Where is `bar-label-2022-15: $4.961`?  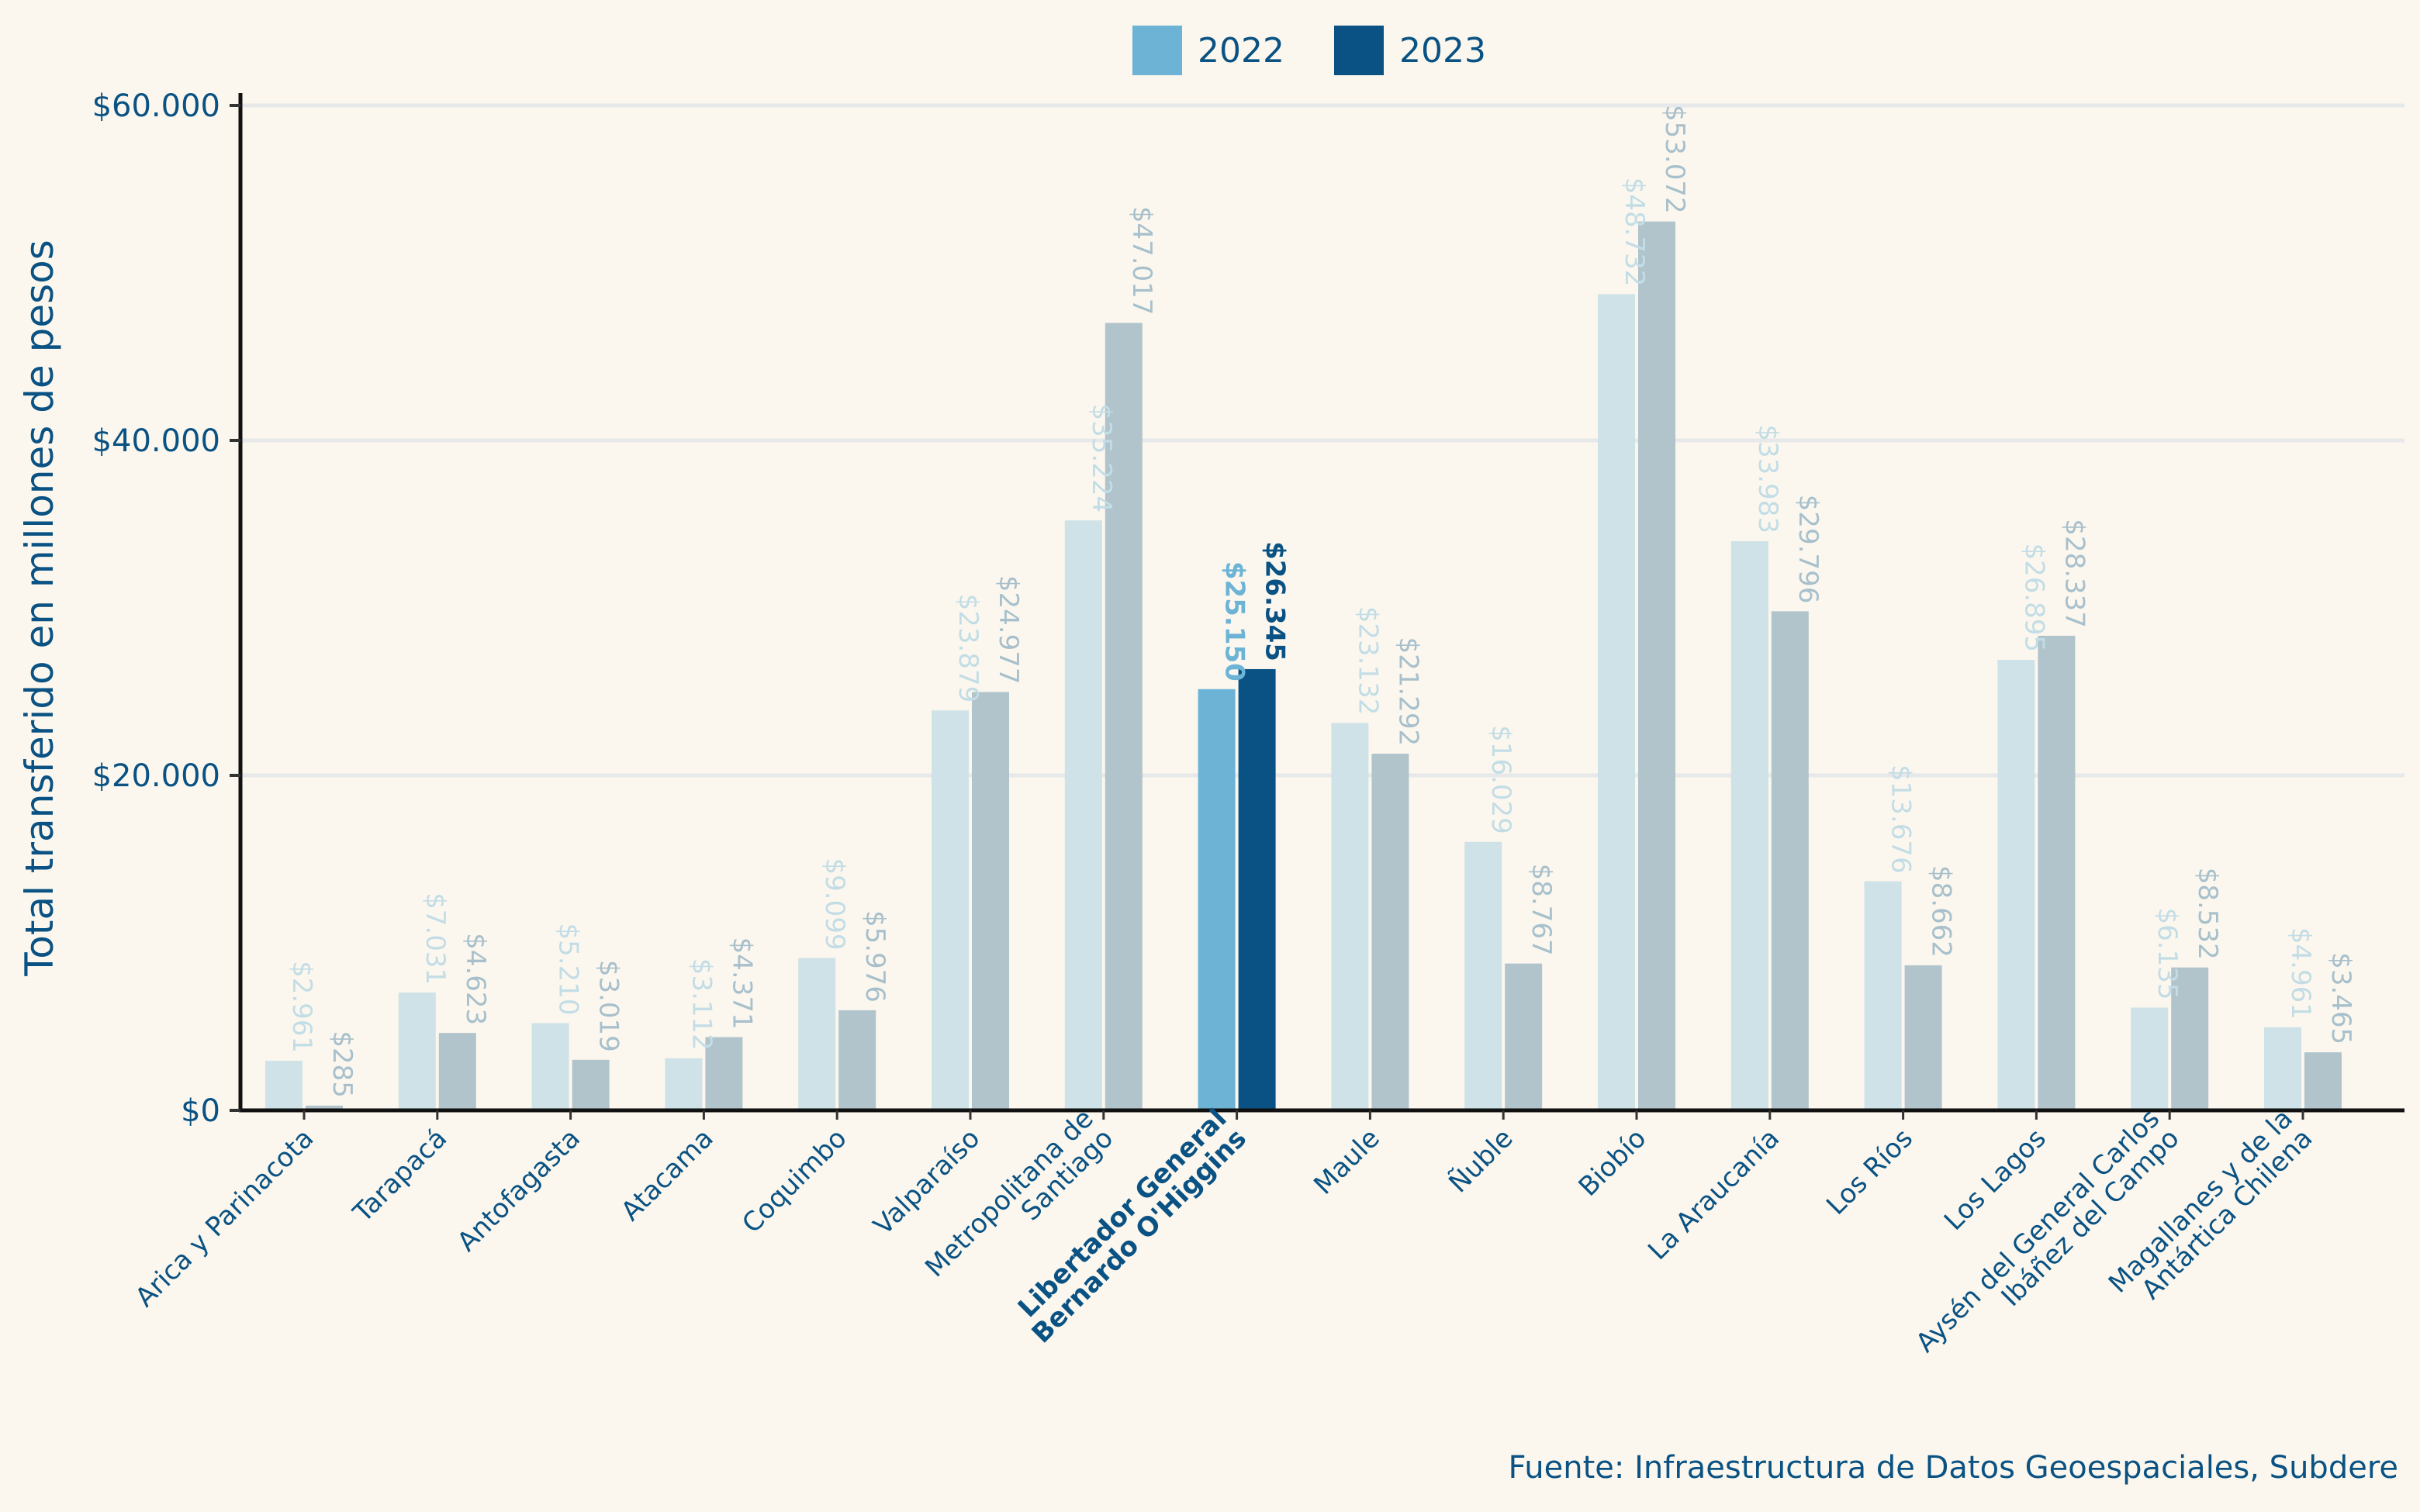
bar-label-2022-15: $4.961 is located at coordinates (2300, 973).